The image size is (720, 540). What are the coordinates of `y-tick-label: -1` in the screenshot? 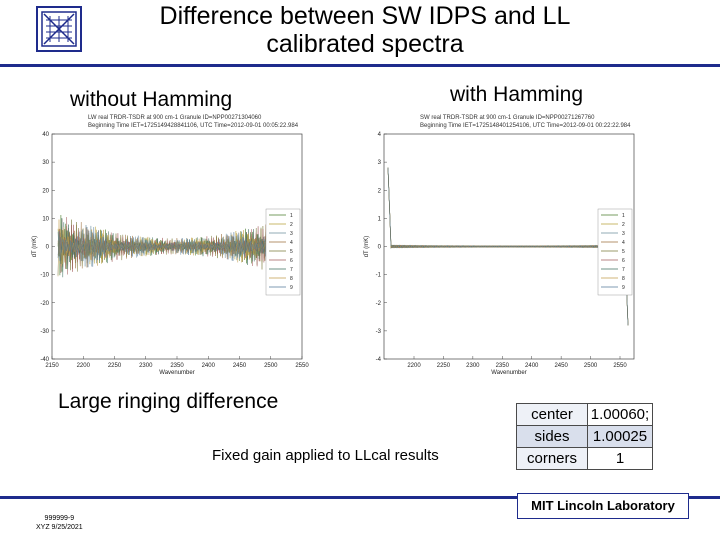 It's located at (379, 276).